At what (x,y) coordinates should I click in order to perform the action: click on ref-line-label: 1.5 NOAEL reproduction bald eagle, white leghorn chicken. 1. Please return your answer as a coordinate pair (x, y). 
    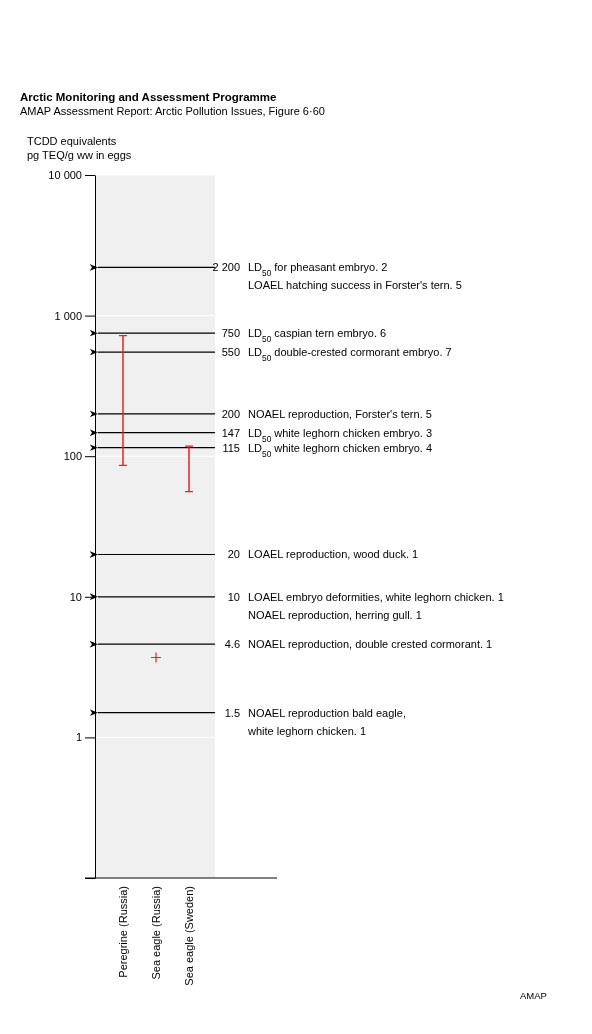
    Looking at the image, I should click on (315, 721).